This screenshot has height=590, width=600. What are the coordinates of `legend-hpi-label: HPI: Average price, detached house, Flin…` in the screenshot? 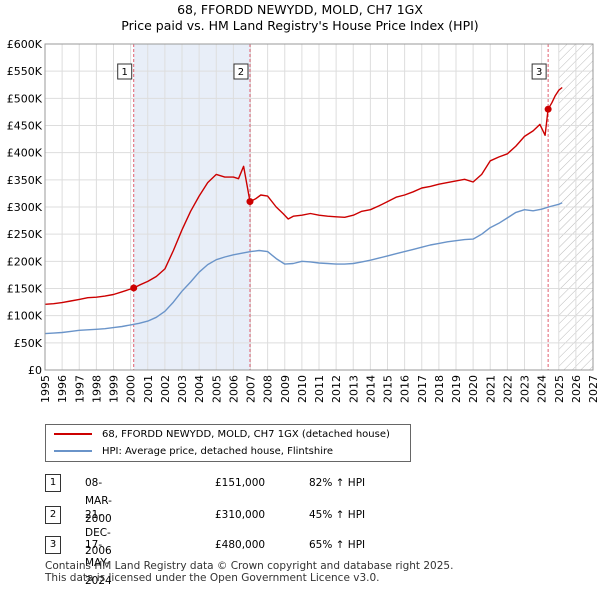 It's located at (218, 451).